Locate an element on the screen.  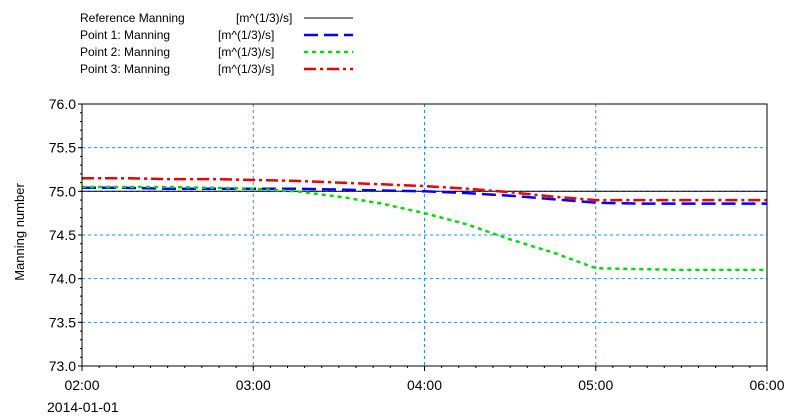
y-tick-label: 76.0 is located at coordinates (62, 104).